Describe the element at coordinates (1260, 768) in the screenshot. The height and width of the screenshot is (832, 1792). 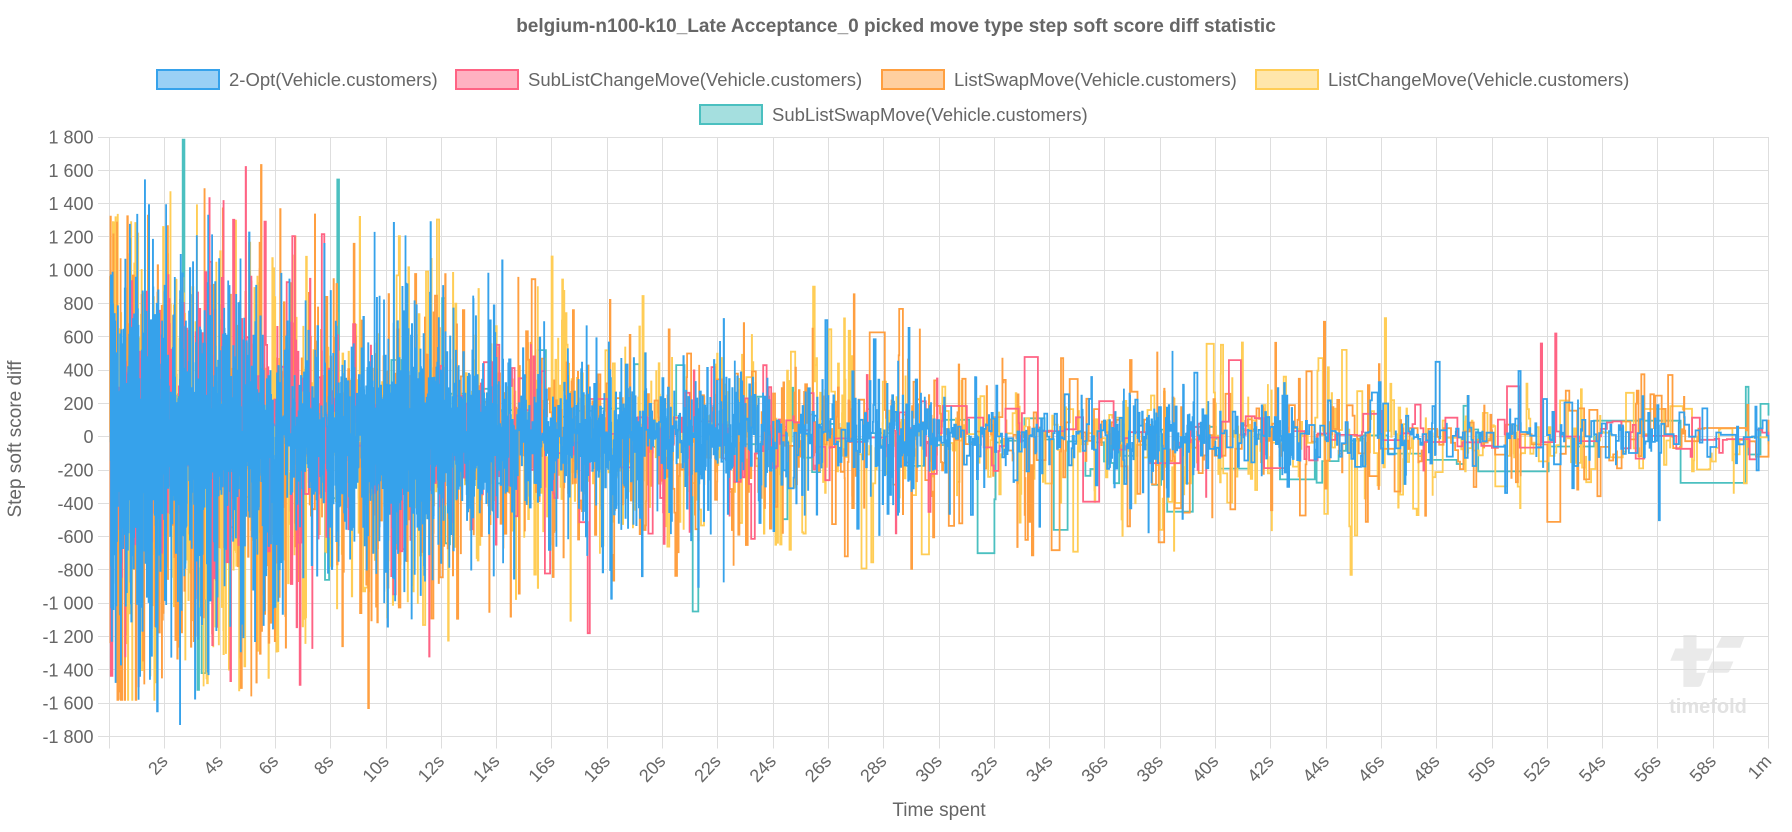
I see `svg-text: 42s` at that location.